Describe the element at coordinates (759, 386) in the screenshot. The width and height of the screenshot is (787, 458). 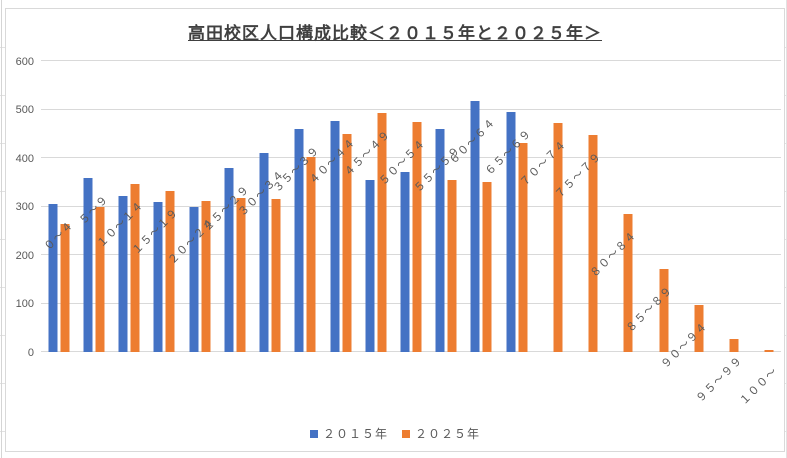
I see `x-axis-label: １００～` at that location.